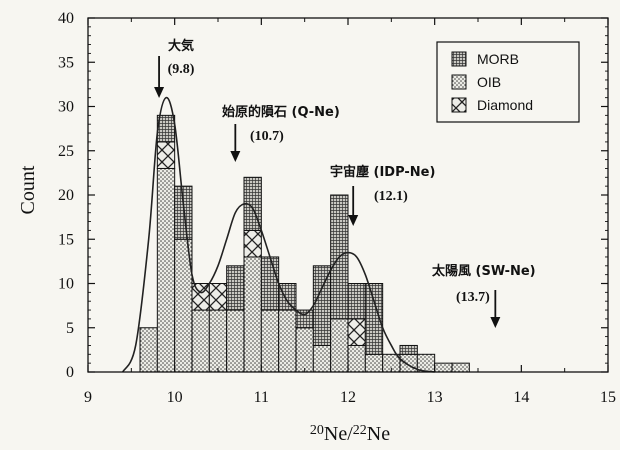  I want to click on annotation-label: 大気, so click(181, 46).